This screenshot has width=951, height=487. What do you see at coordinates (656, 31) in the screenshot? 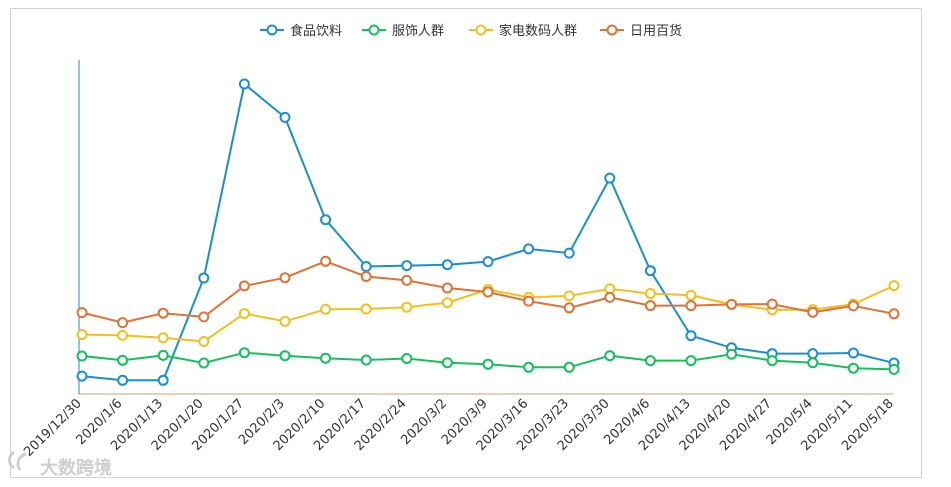
I see `legend-label: 日用百货` at bounding box center [656, 31].